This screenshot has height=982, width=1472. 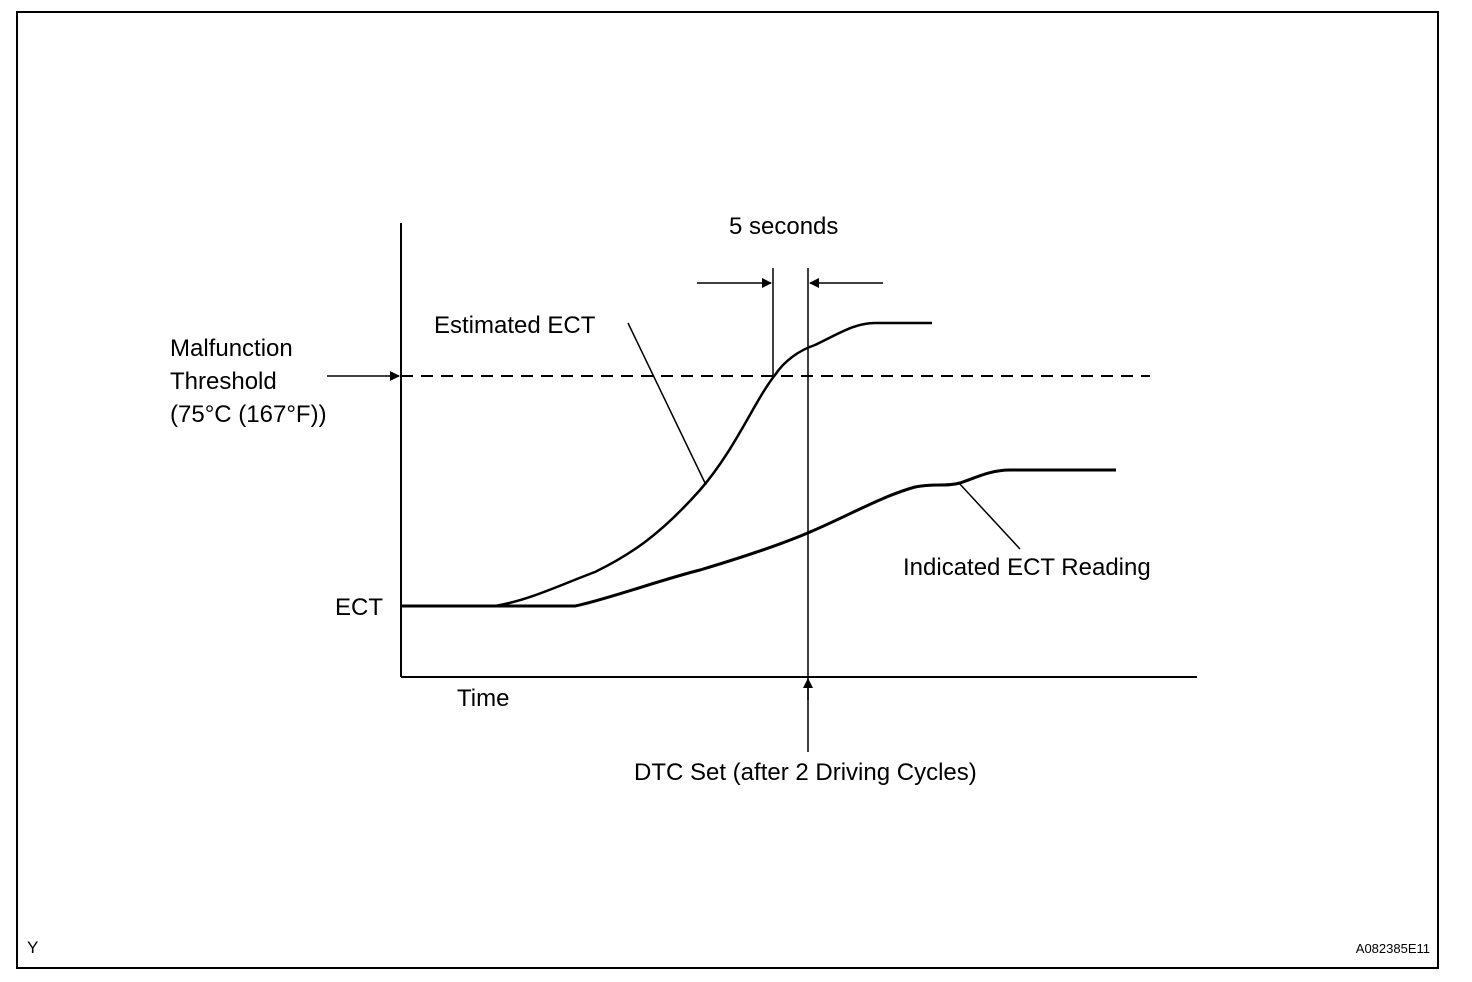 What do you see at coordinates (248, 414) in the screenshot?
I see `threshold-label-line3: (75°C (167°F))` at bounding box center [248, 414].